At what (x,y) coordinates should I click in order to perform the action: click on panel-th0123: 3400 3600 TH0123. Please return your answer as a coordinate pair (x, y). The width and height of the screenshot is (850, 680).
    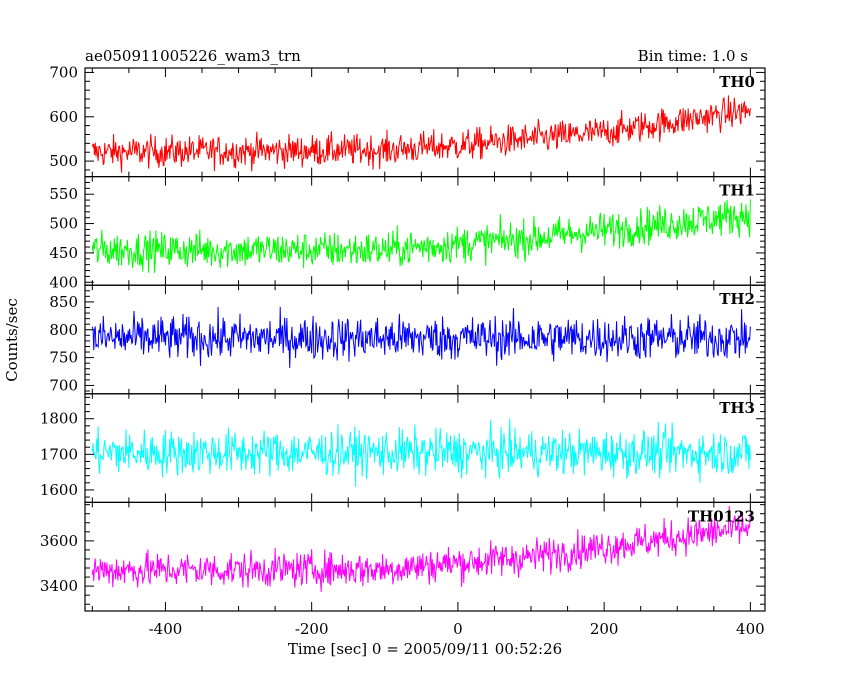
    Looking at the image, I should click on (403, 556).